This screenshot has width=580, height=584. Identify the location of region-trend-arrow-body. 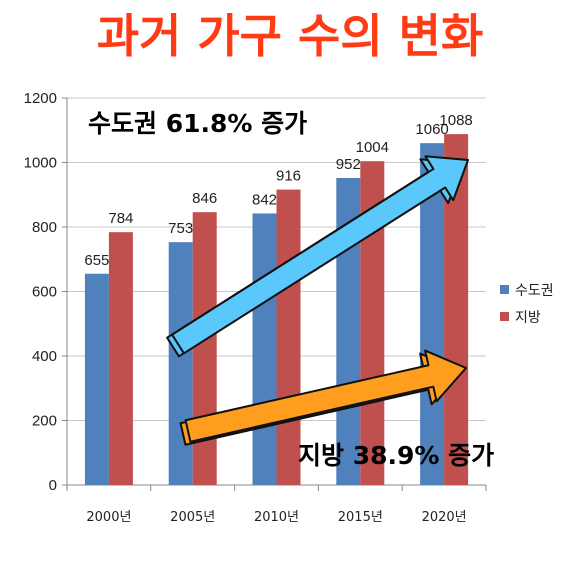
(325, 396).